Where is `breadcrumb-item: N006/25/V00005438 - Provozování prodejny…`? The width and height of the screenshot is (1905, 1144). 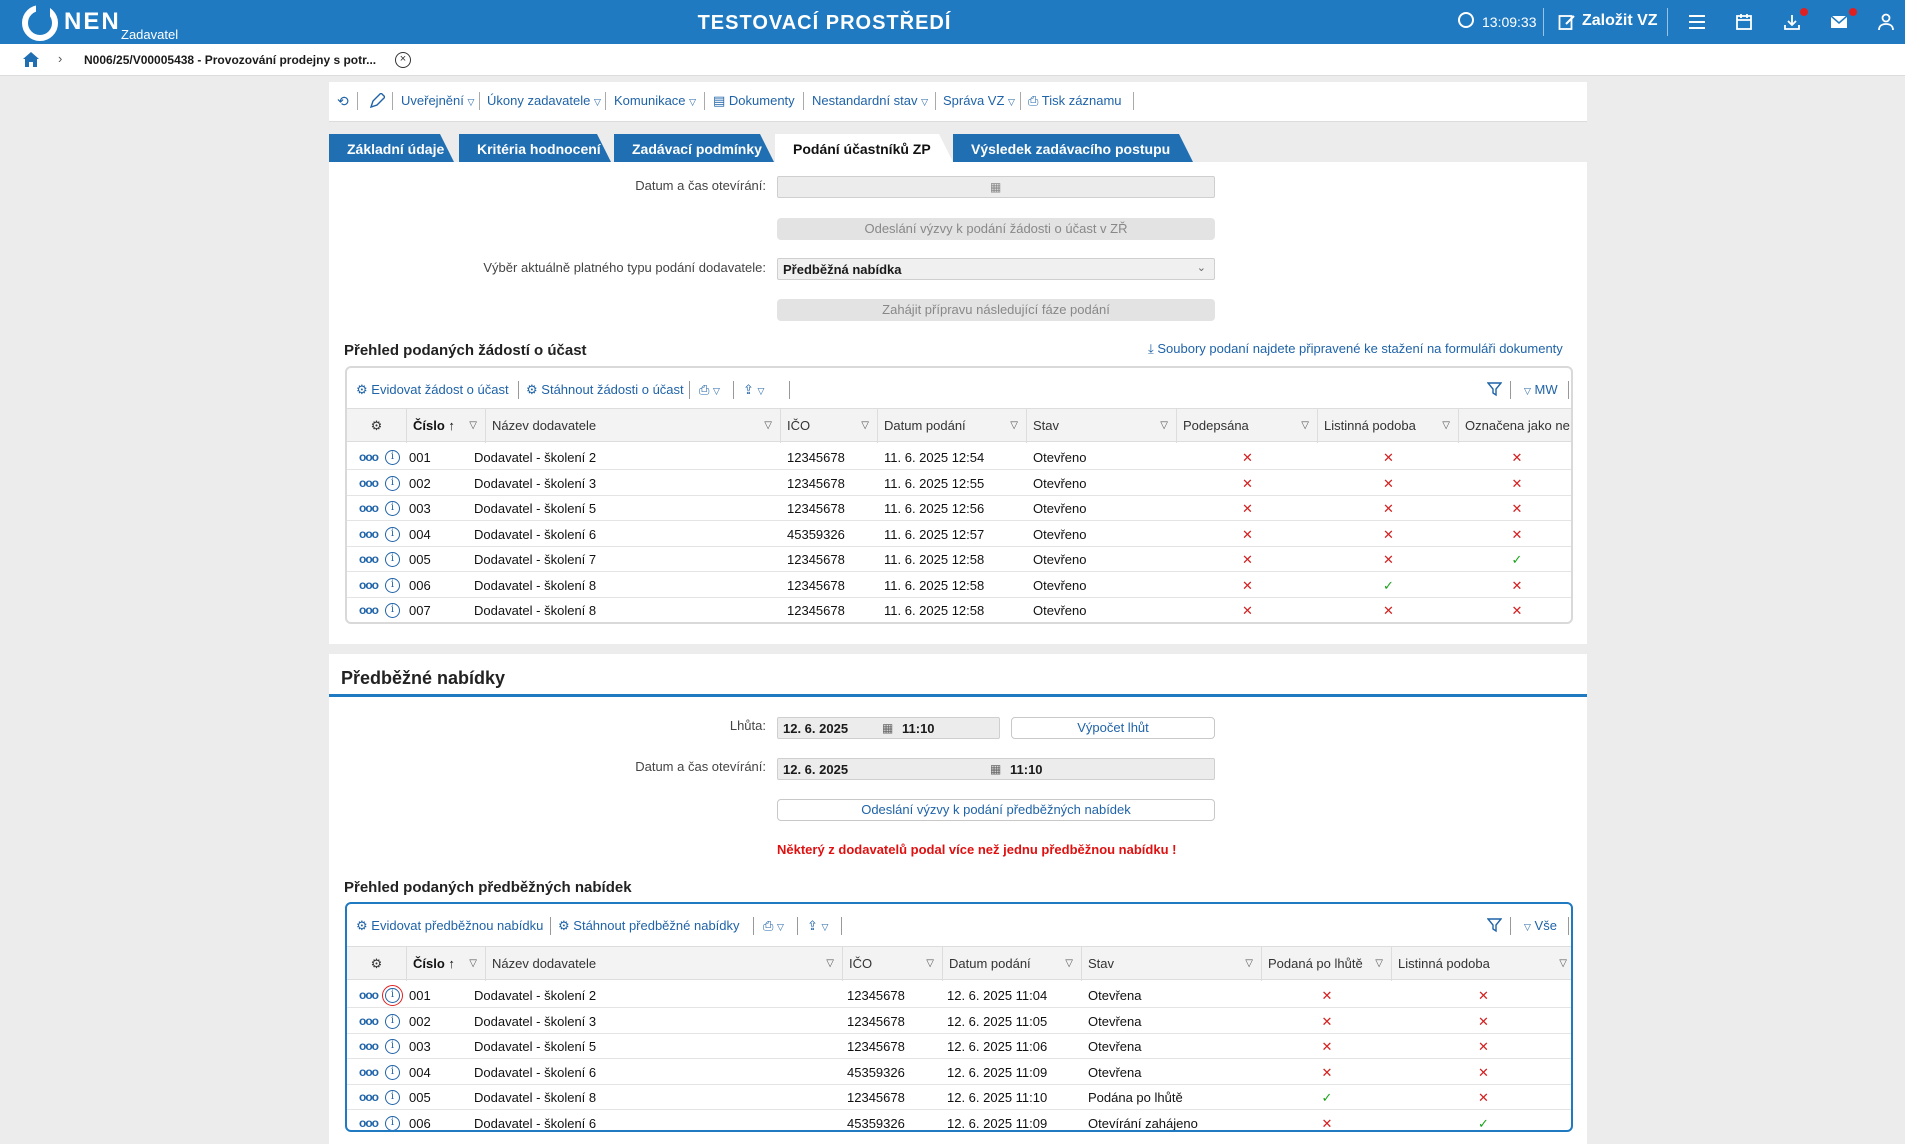
breadcrumb-item: N006/25/V00005438 - Provozování prodejny… is located at coordinates (230, 60).